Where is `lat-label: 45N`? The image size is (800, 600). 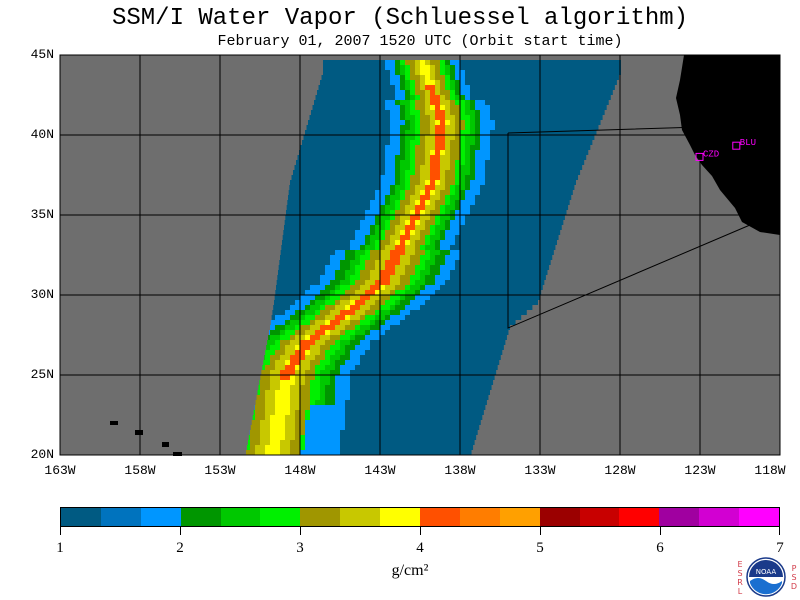 lat-label: 45N is located at coordinates (42, 54).